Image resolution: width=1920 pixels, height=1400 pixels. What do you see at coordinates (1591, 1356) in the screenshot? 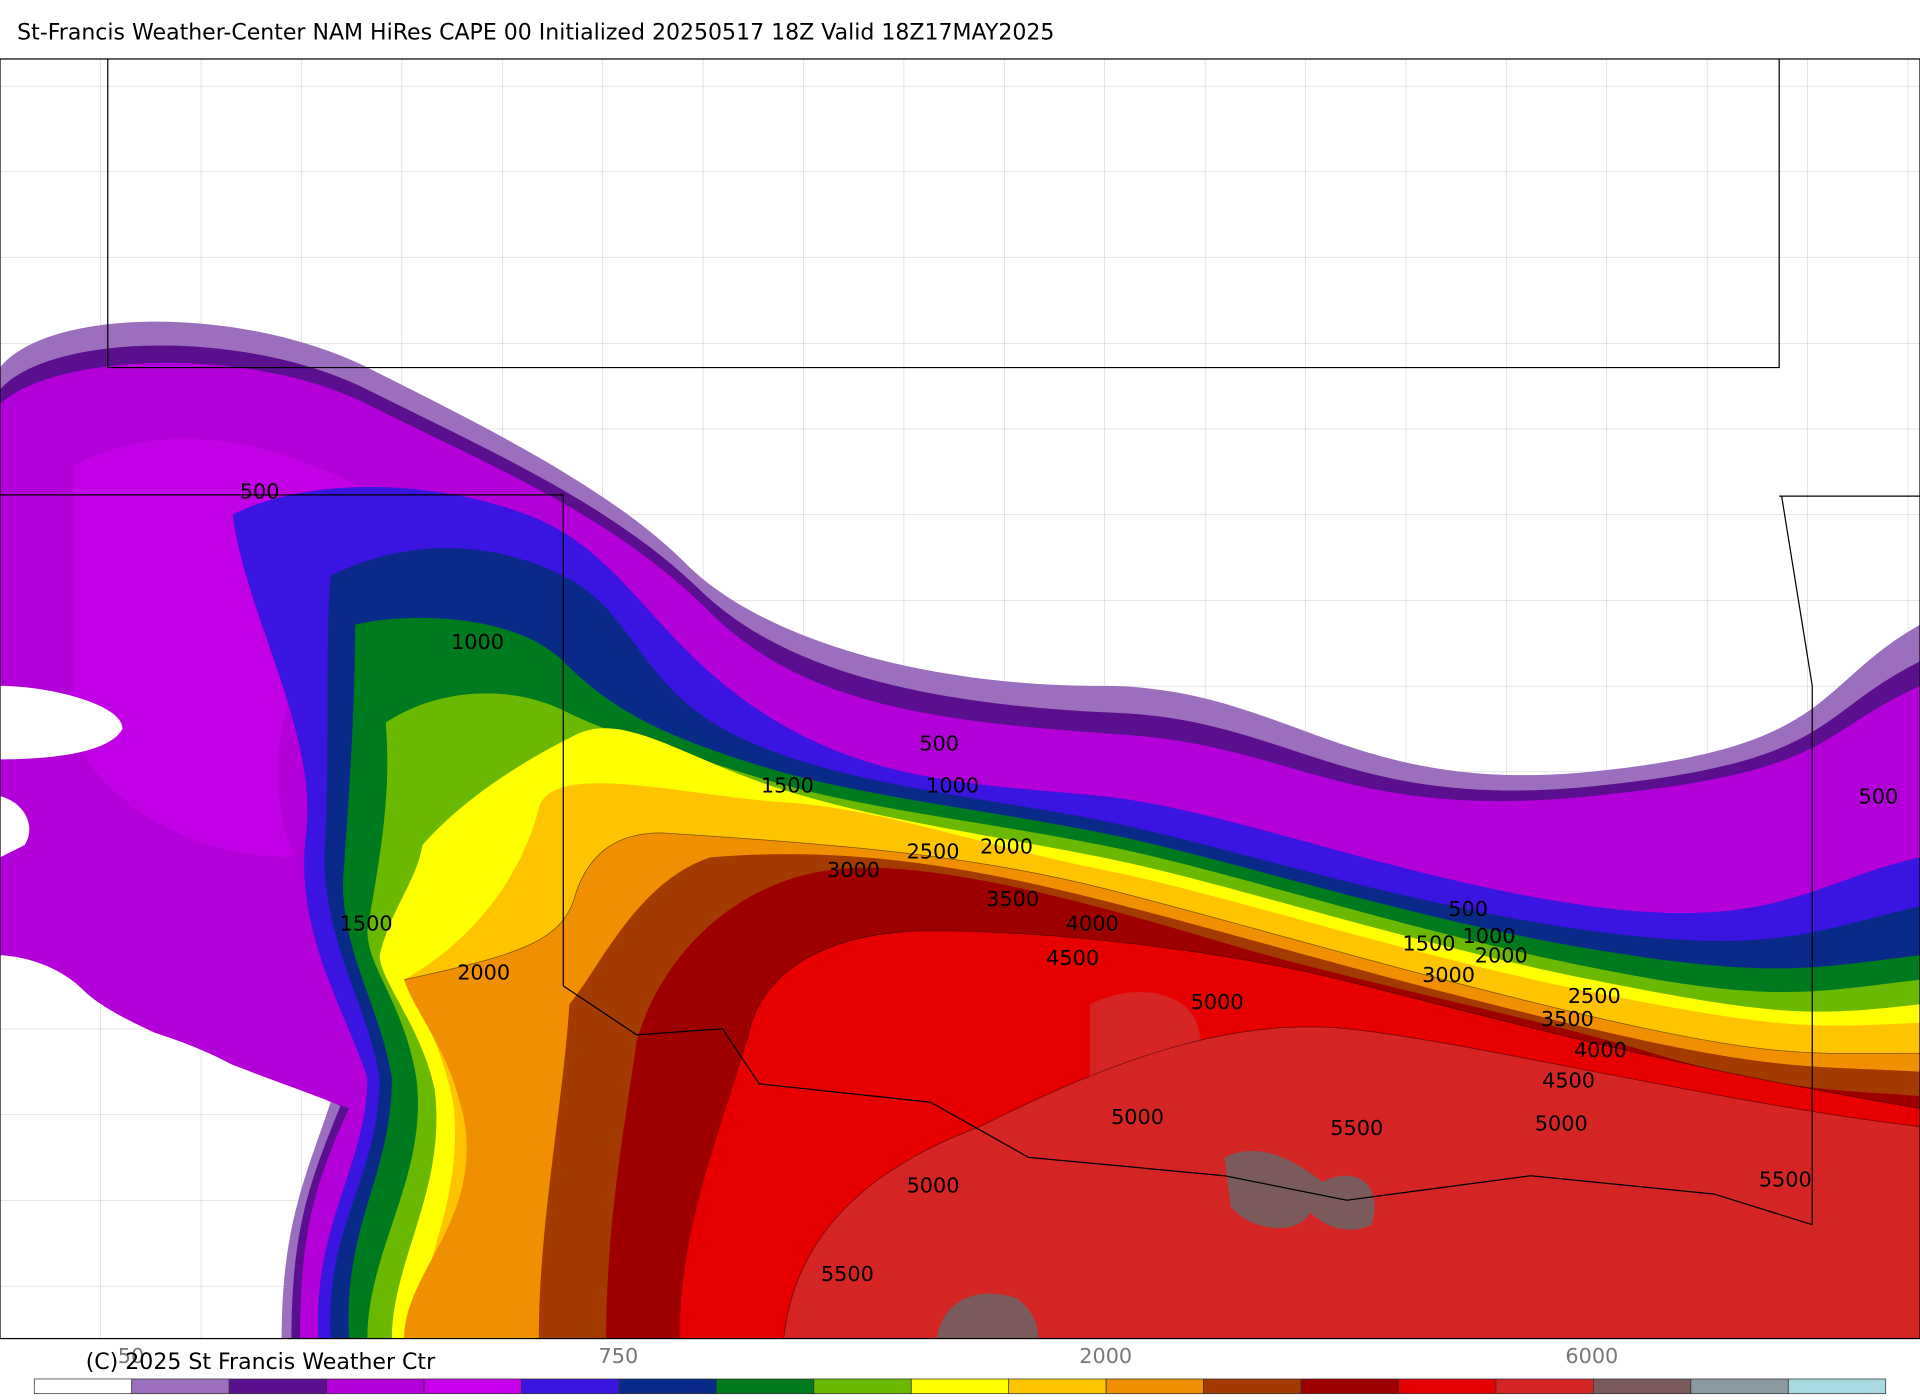
I see `colorbar-label: 6000` at bounding box center [1591, 1356].